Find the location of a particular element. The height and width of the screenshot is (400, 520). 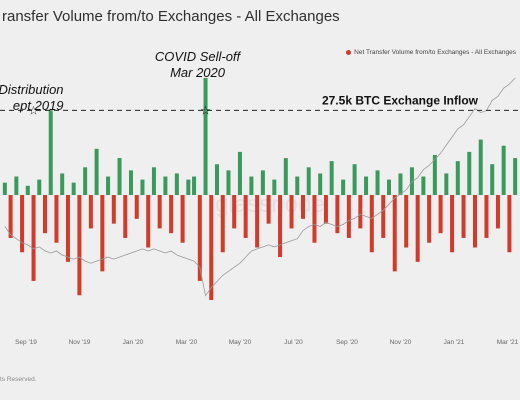

x-tick-label: May '20 is located at coordinates (240, 342).